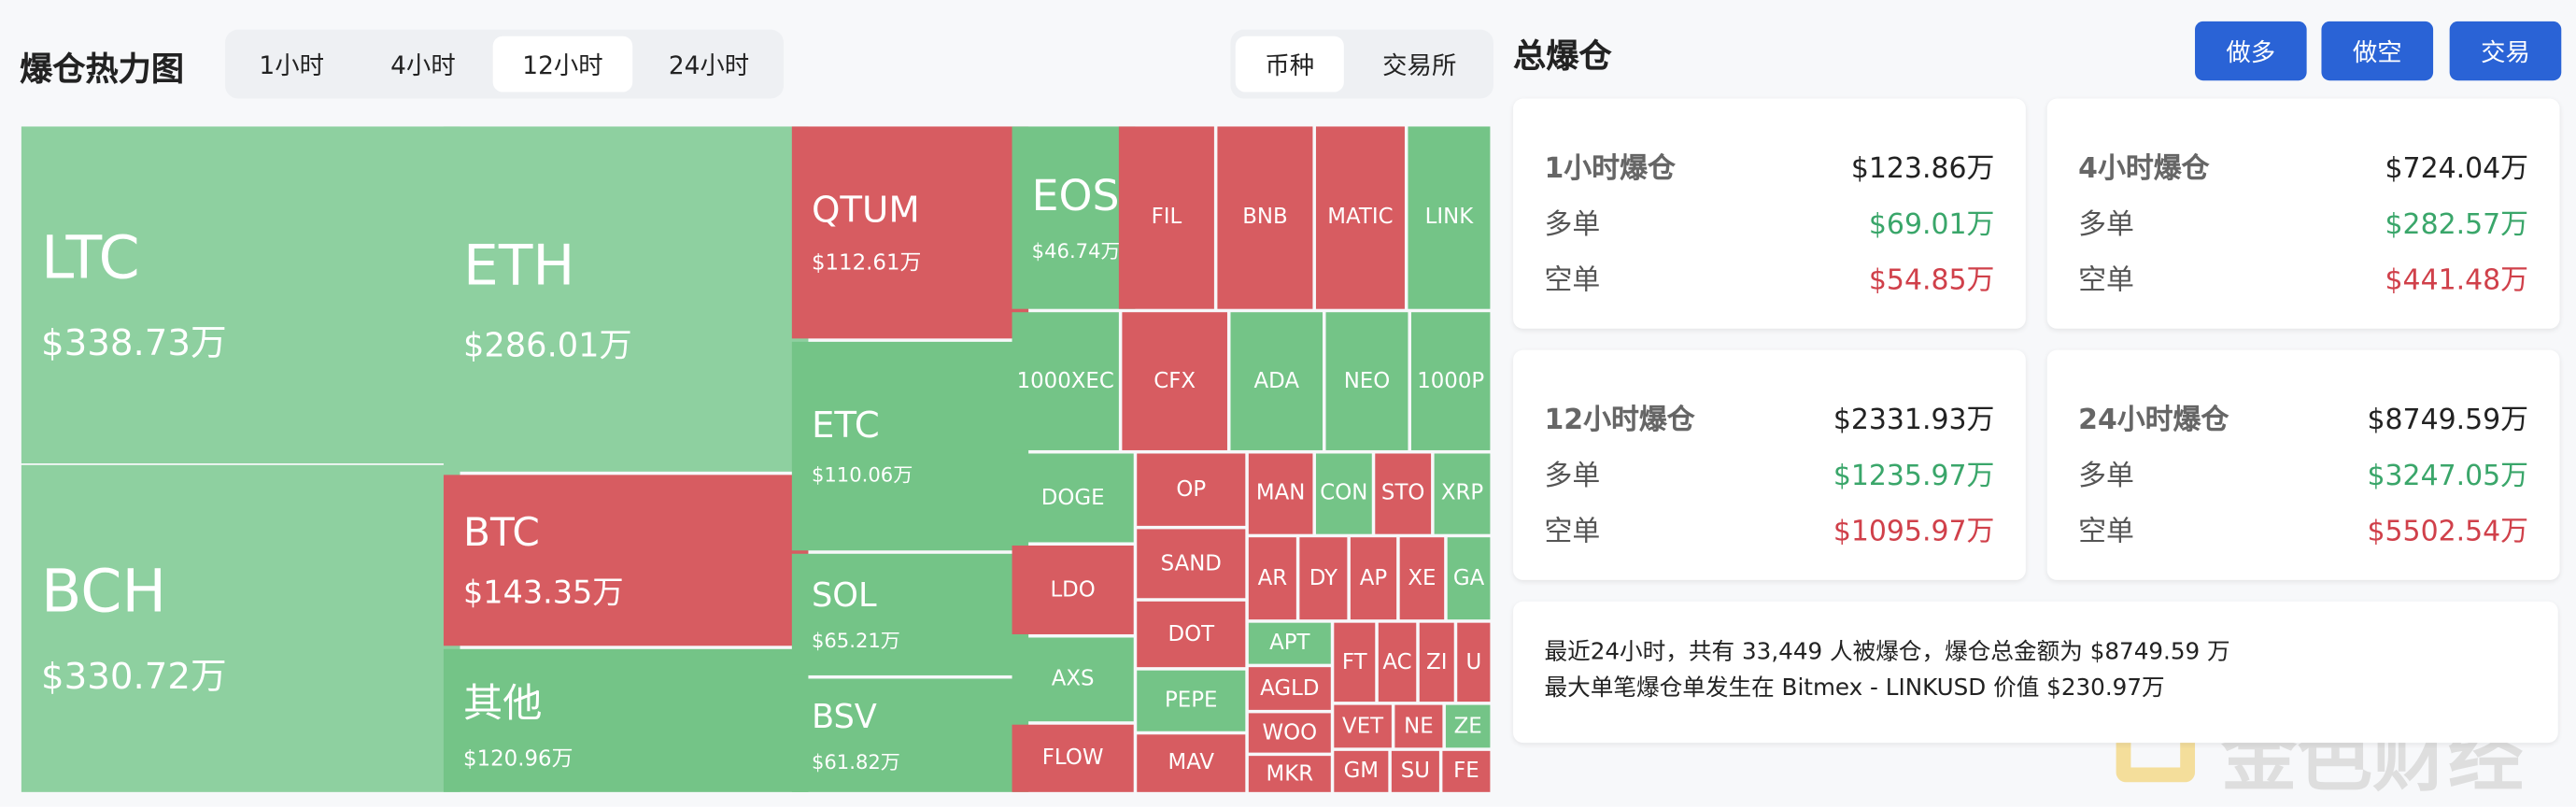  I want to click on heatmap-tile: BNB, so click(1265, 217).